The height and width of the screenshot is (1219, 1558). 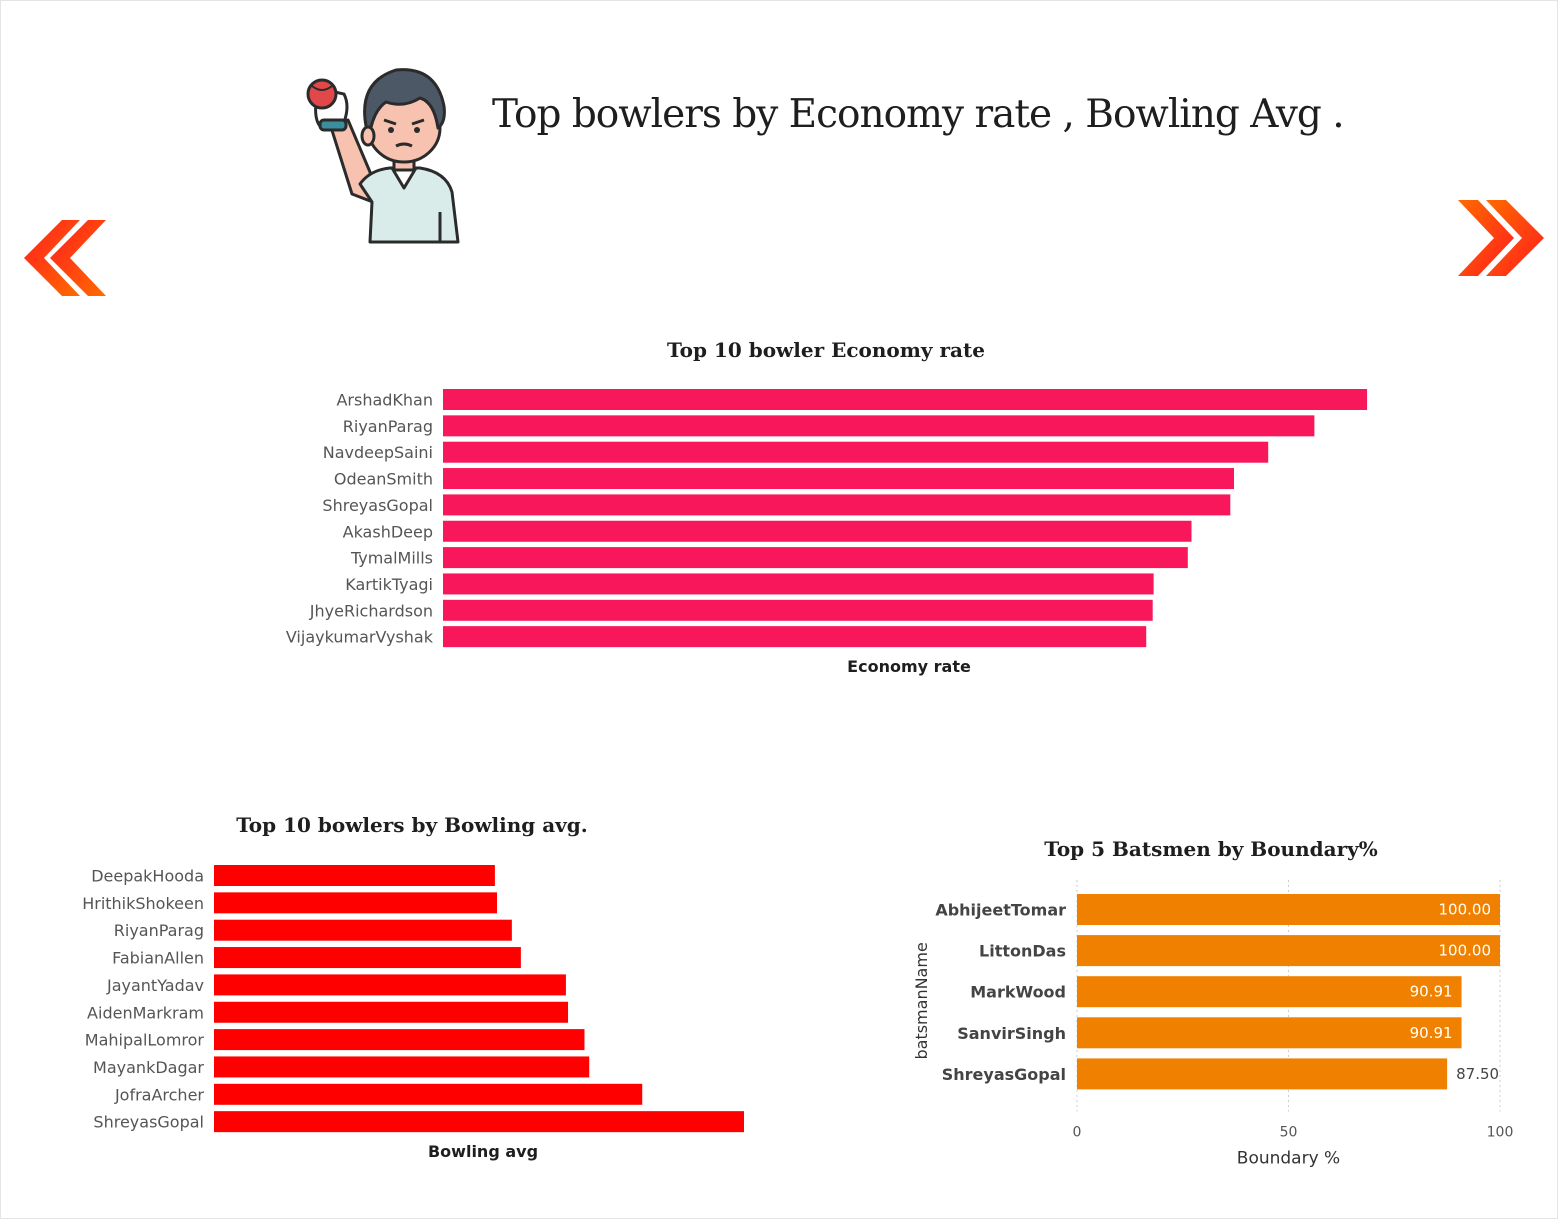 I want to click on y-tick-label: JhyeRichardson, so click(x=371, y=610).